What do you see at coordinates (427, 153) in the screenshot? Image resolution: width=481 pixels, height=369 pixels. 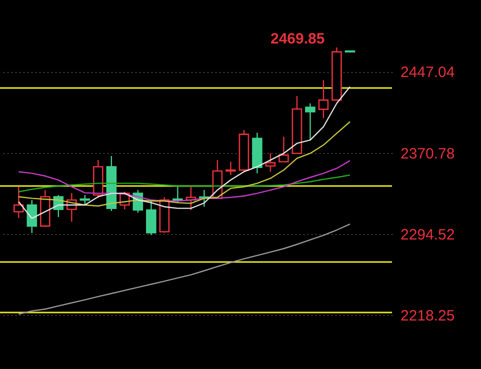 I see `y-tick-label: 2370.78` at bounding box center [427, 153].